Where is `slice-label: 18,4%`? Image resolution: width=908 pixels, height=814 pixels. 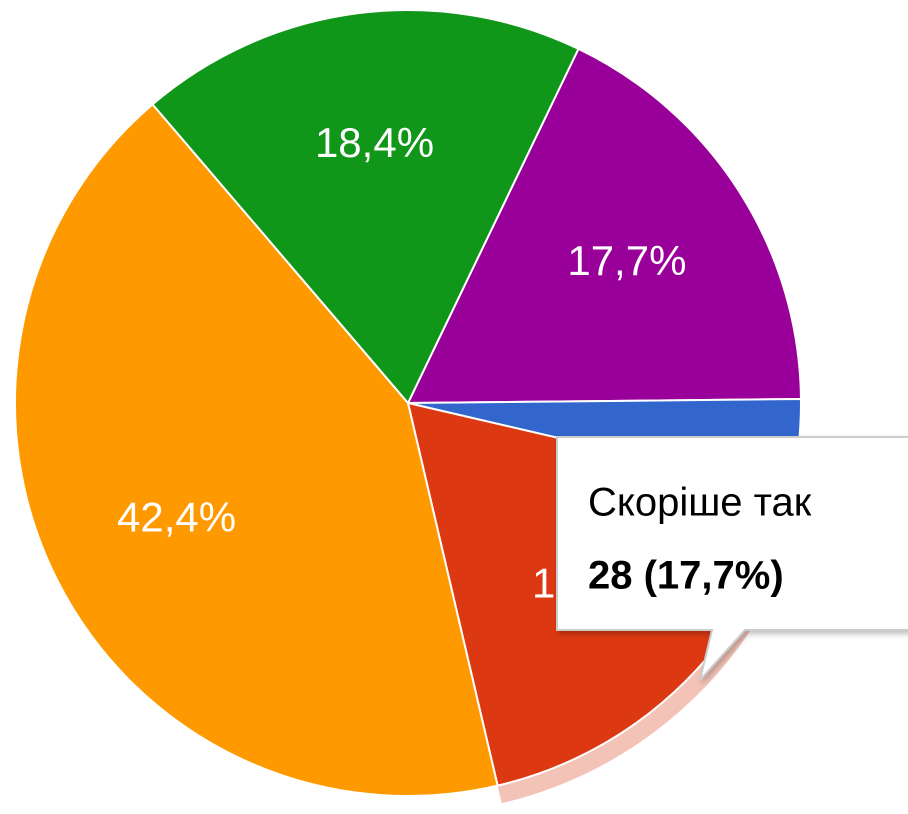 slice-label: 18,4% is located at coordinates (374, 142).